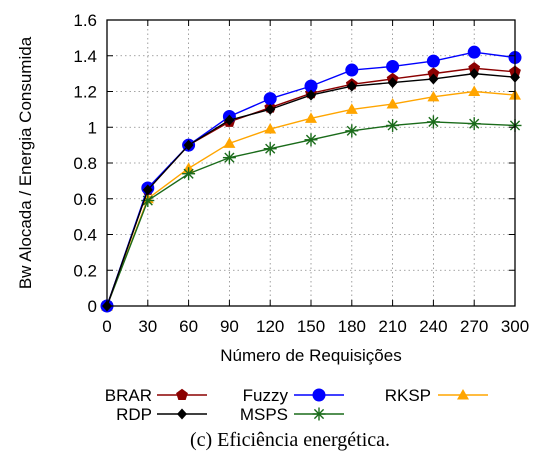 This screenshot has width=539, height=457. What do you see at coordinates (85, 92) in the screenshot?
I see `y-tick-label: 1.2` at bounding box center [85, 92].